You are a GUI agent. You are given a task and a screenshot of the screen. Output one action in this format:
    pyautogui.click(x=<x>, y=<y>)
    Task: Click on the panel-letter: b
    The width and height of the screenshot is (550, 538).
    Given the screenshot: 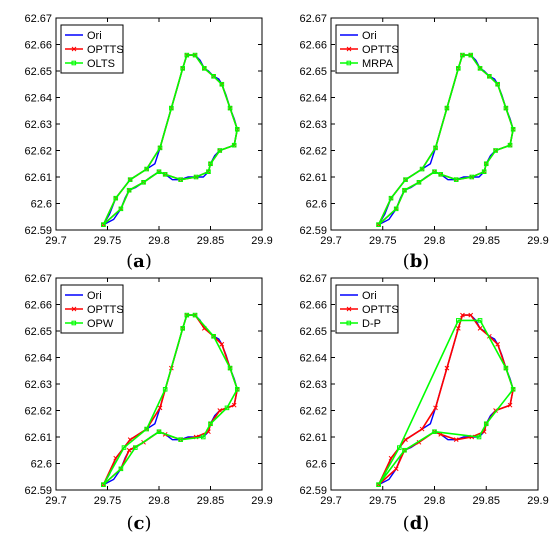 What is the action you would take?
    pyautogui.click(x=416, y=261)
    